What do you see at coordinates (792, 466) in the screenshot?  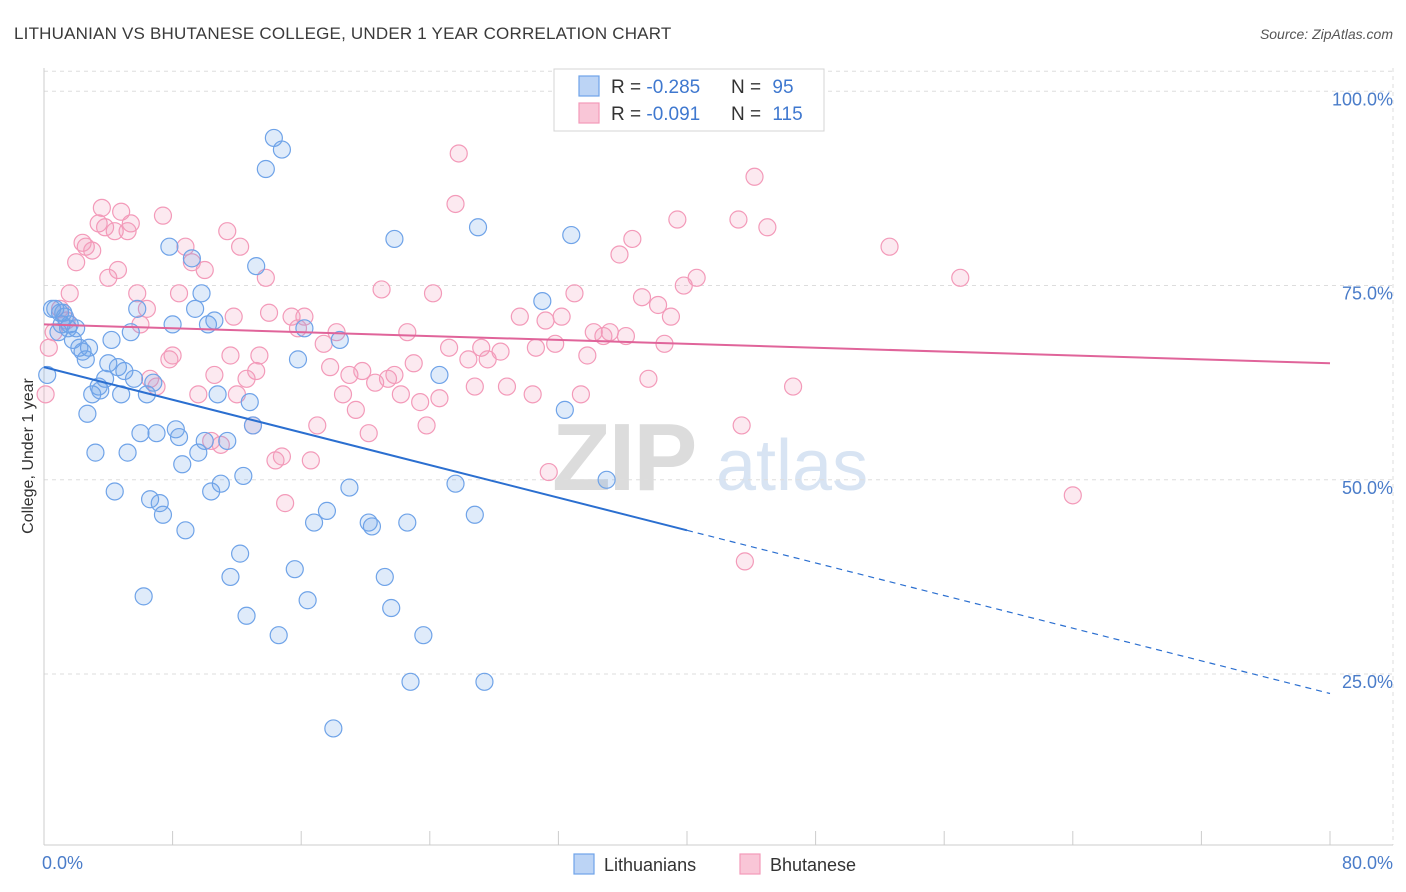 I see `watermark-atlas: atlas` at bounding box center [792, 466].